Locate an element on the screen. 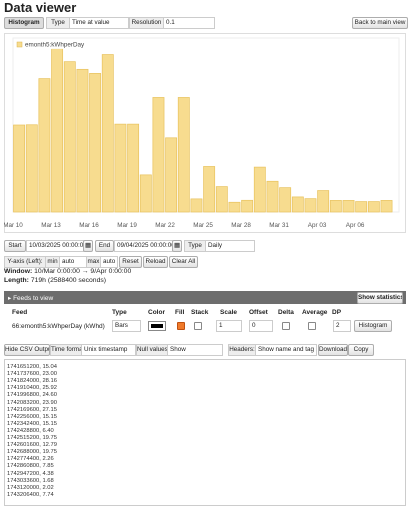 Image resolution: width=411 pixels, height=506 pixels. average-checkbox is located at coordinates (312, 326).